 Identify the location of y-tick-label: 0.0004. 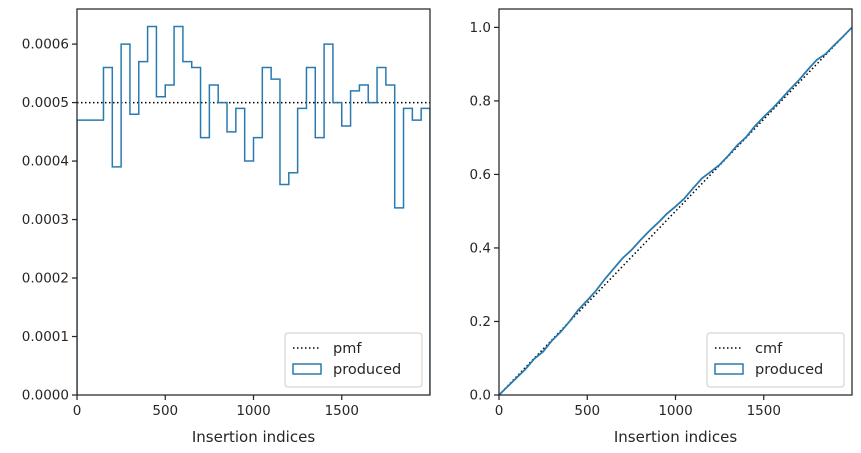
(45, 162).